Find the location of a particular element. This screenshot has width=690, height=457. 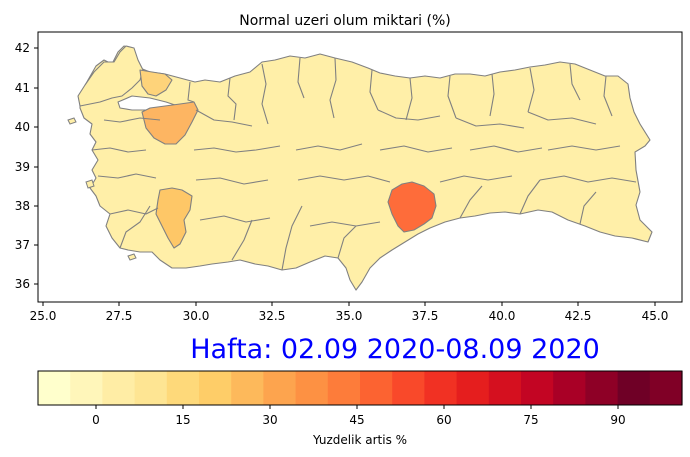

colorbar-tick-label: 75 is located at coordinates (530, 420).